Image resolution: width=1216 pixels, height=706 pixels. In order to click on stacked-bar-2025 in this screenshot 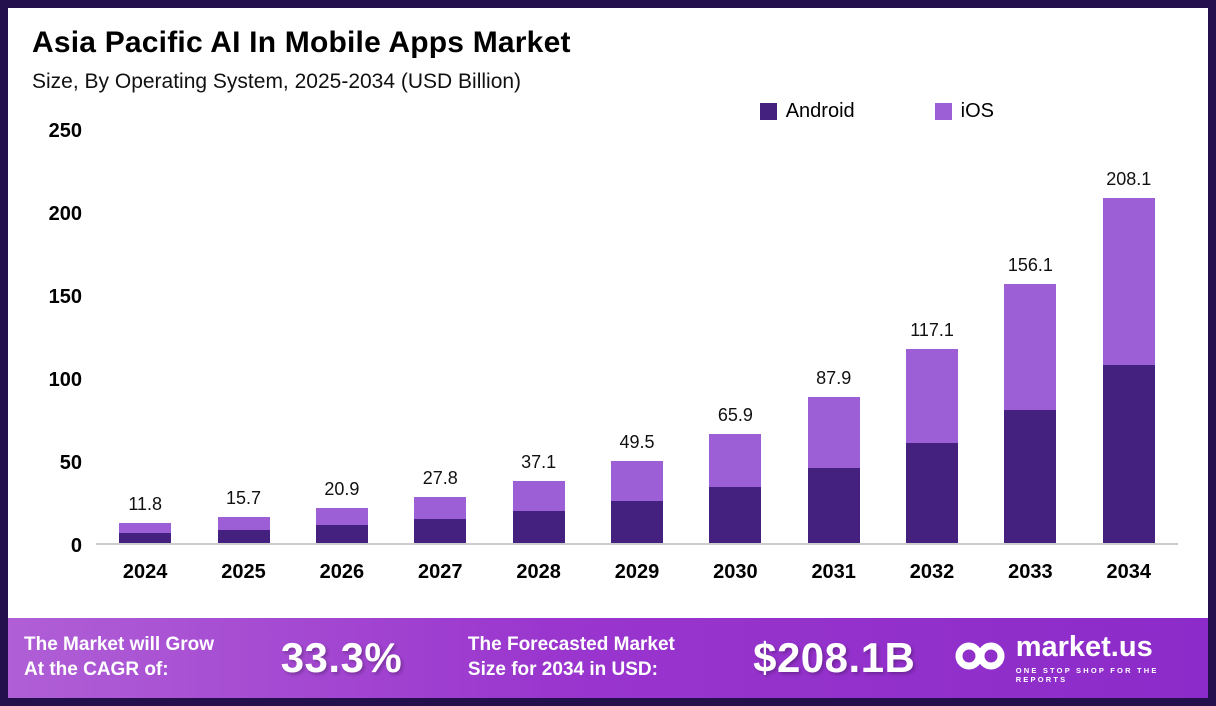, I will do `click(243, 529)`.